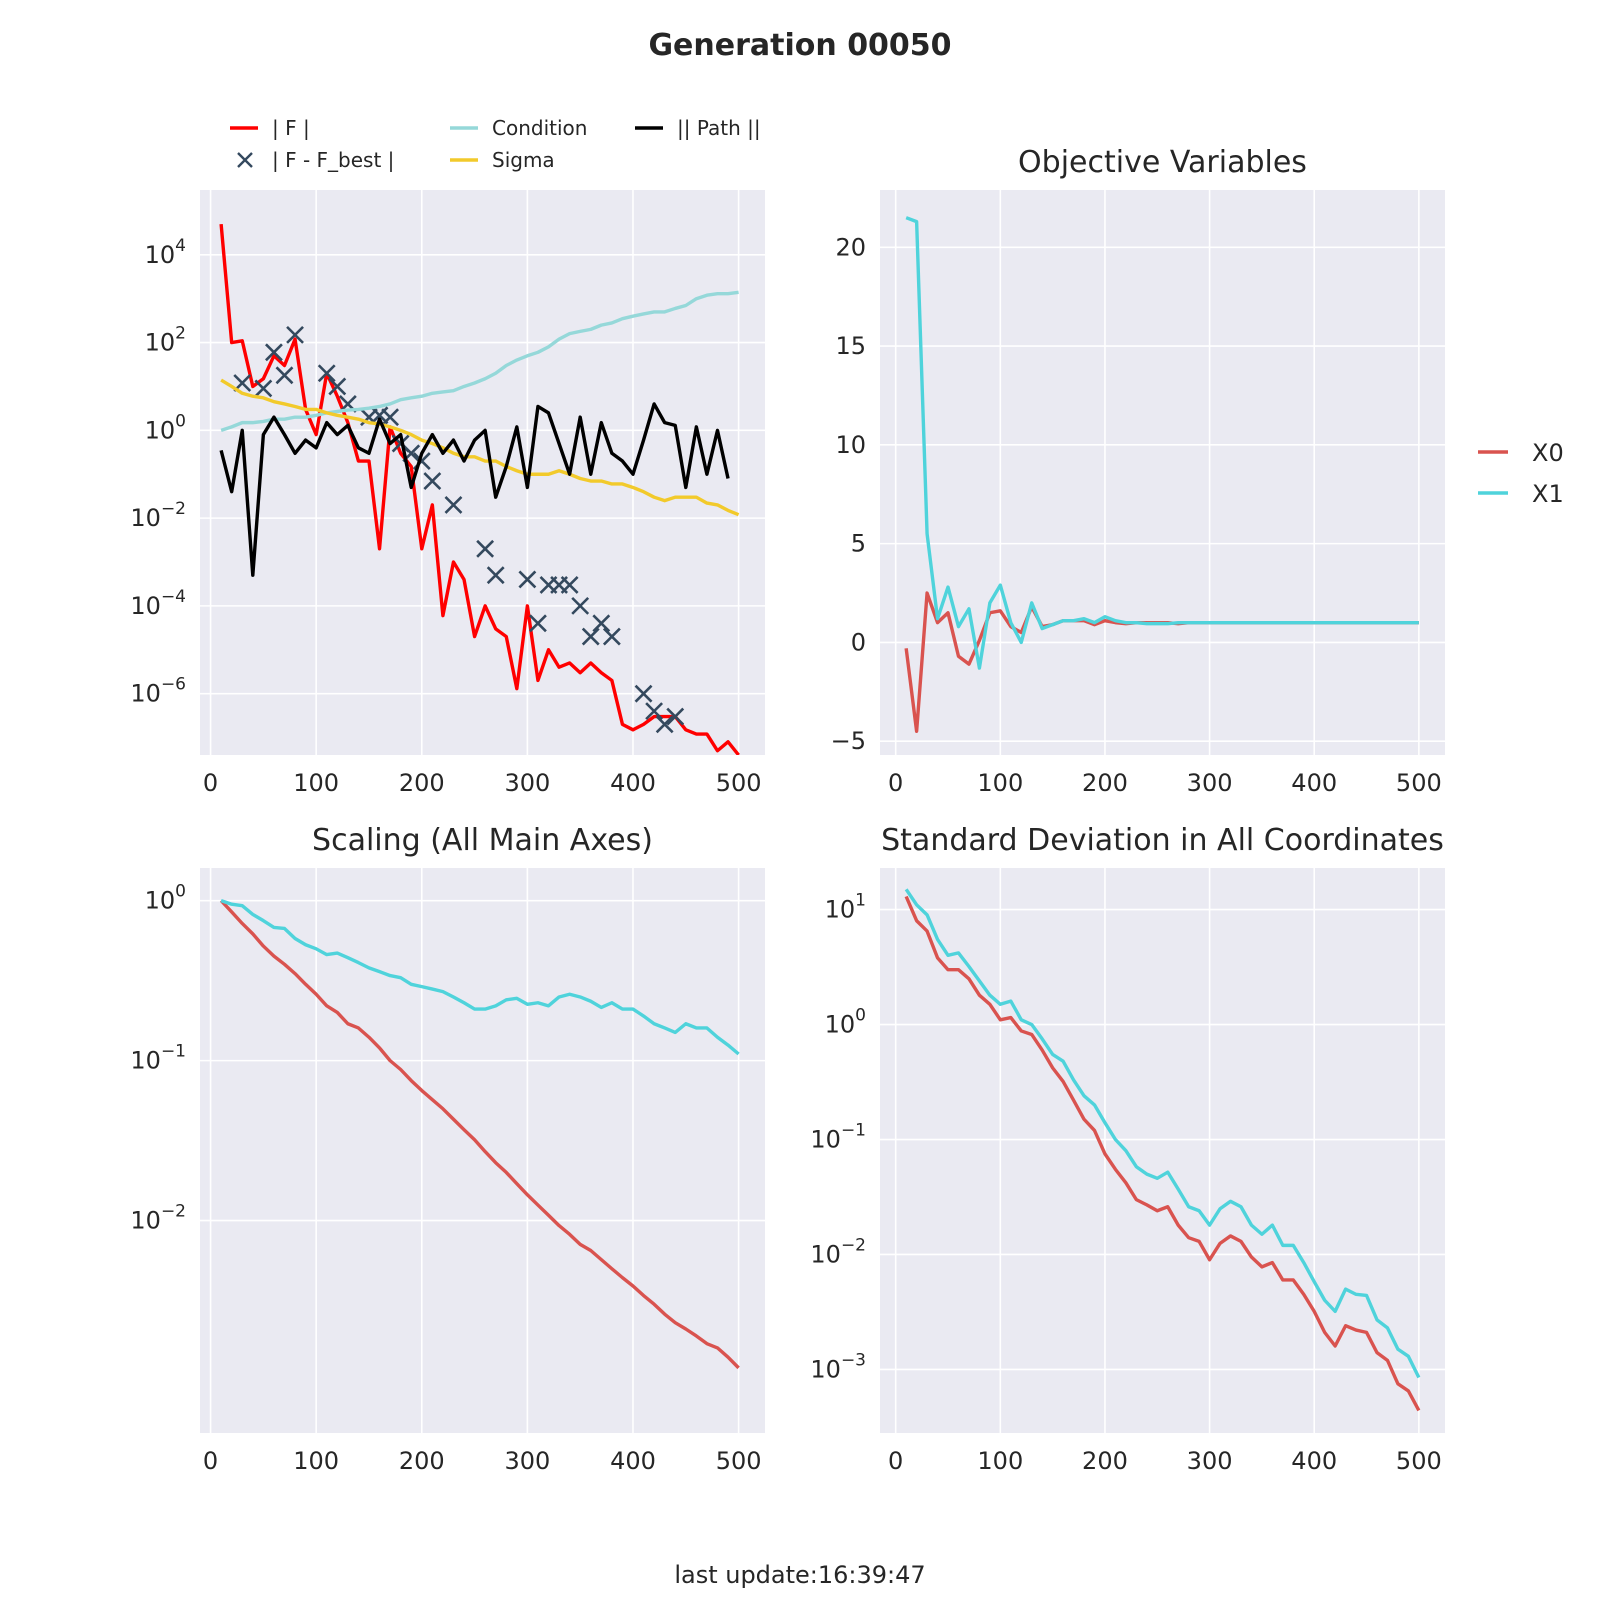 The image size is (1600, 1600). I want to click on legend-item: Sigma, so click(502, 160).